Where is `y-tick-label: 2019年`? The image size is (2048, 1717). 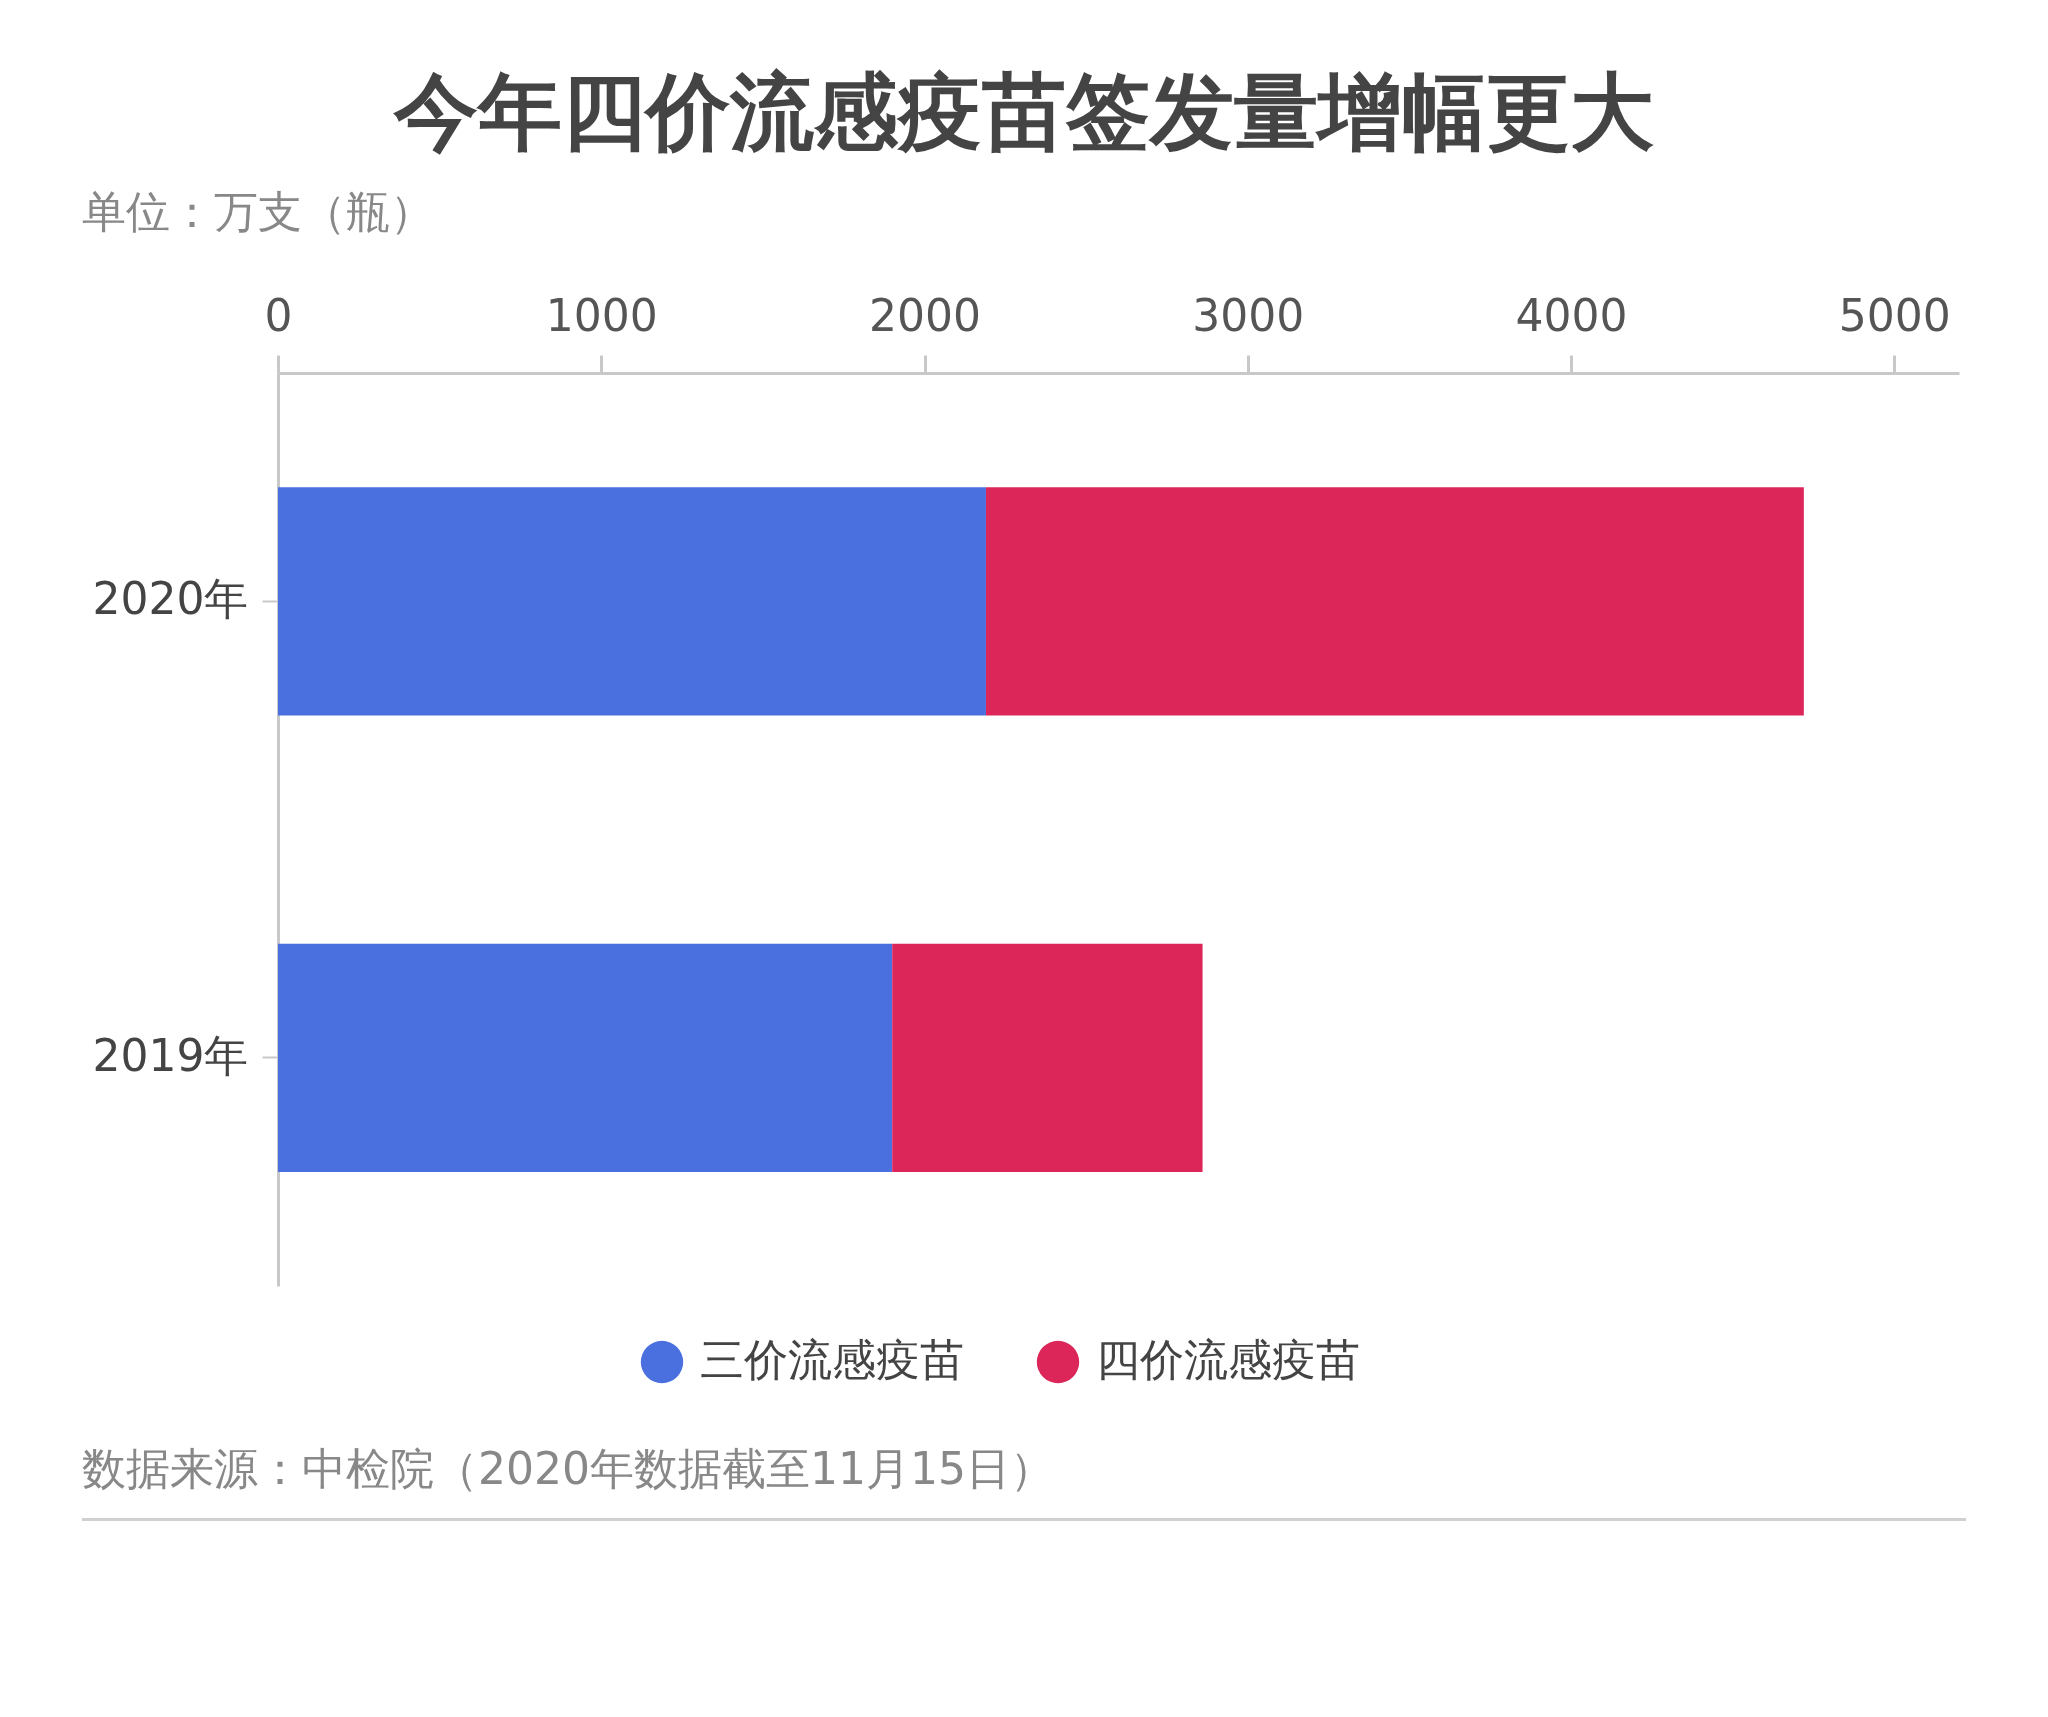
y-tick-label: 2019年 is located at coordinates (170, 1055).